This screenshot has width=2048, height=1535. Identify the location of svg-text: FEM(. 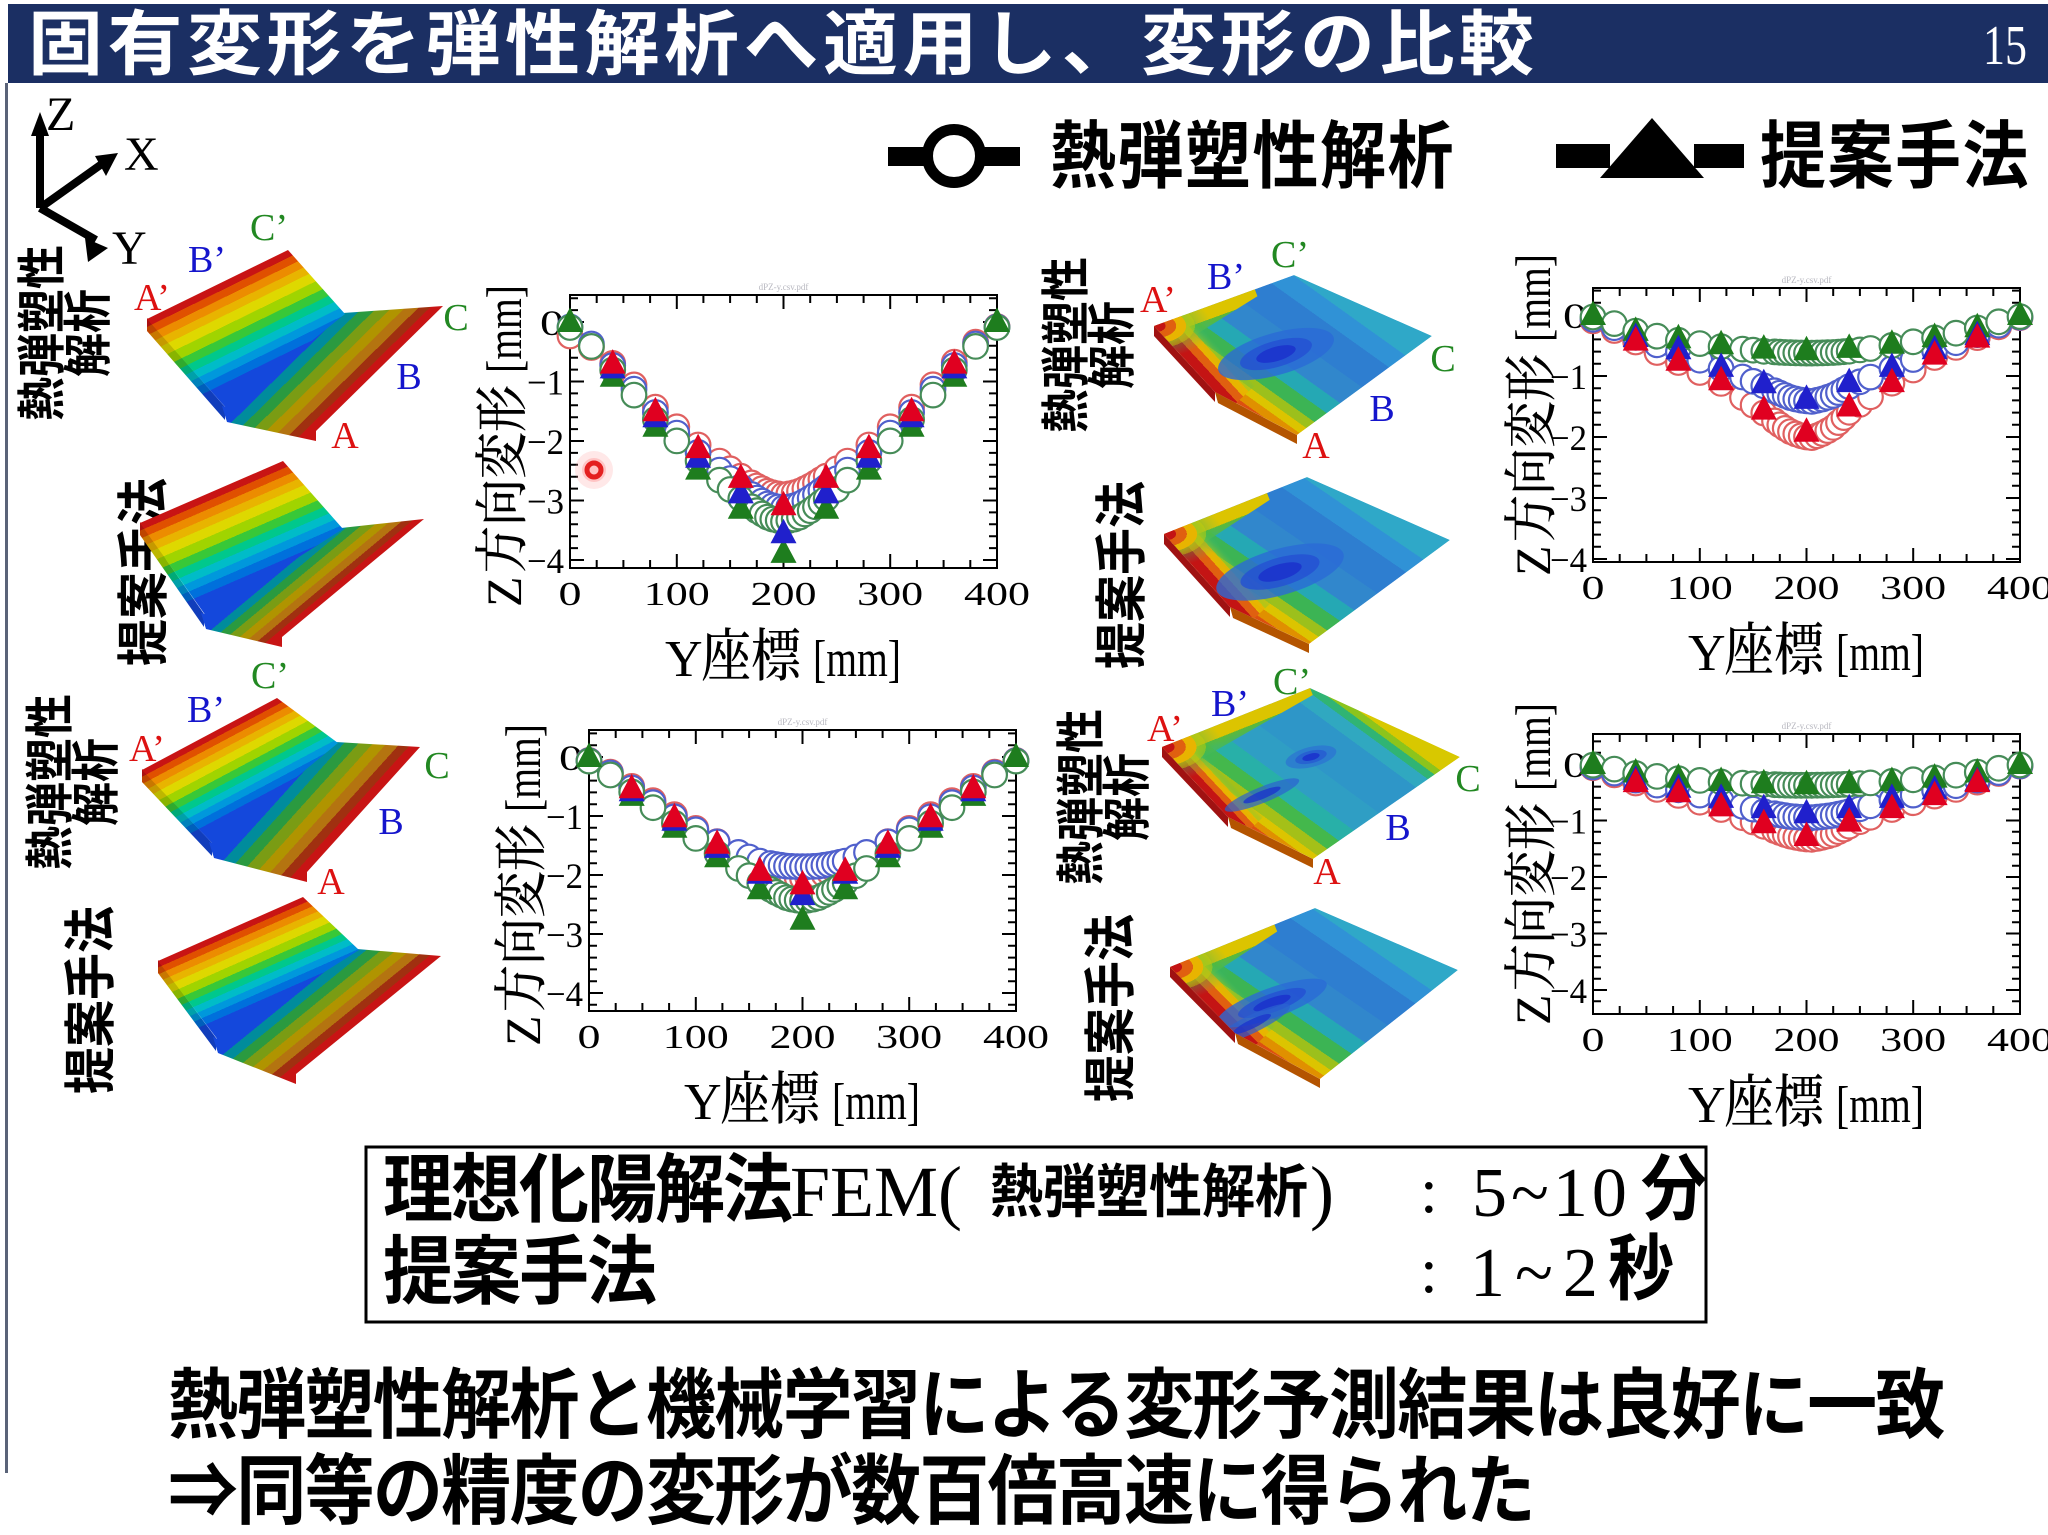
(876, 1192).